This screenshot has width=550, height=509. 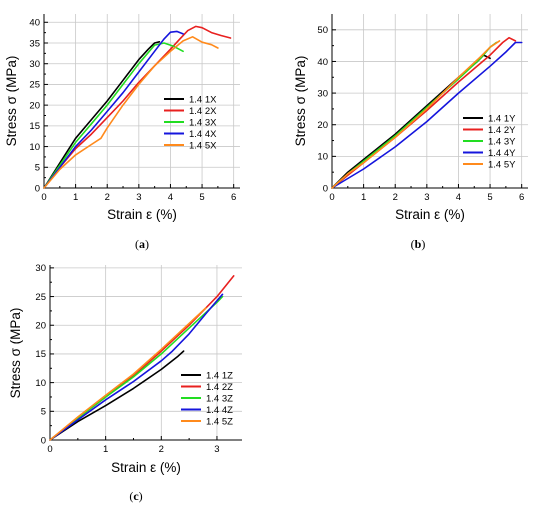 I want to click on legend-label: 1.4 3Z, so click(x=219, y=398).